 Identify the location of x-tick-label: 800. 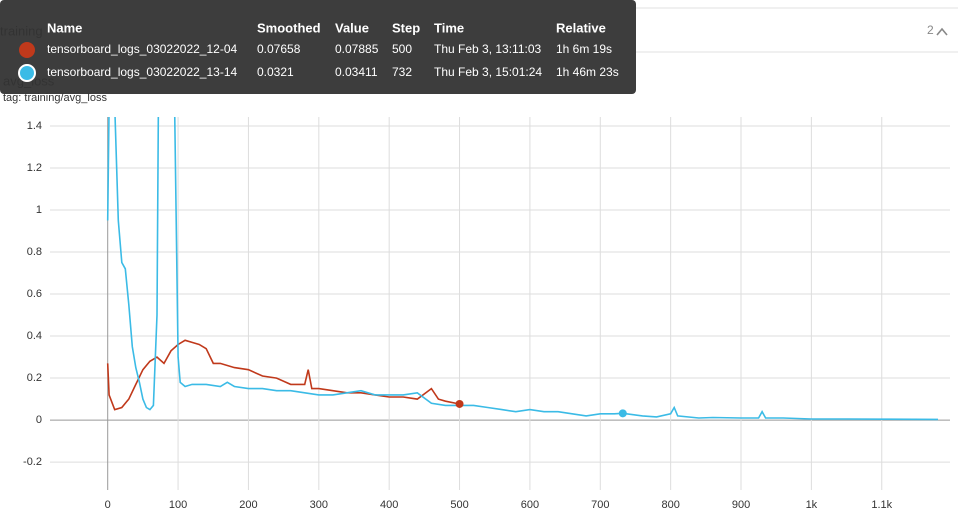
(670, 505).